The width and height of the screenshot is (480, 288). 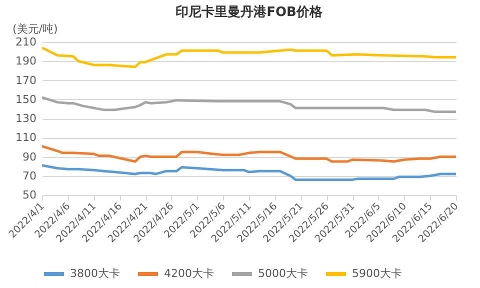 I want to click on chart-title: 印尼卡里曼丹港FOB价格, so click(x=250, y=12).